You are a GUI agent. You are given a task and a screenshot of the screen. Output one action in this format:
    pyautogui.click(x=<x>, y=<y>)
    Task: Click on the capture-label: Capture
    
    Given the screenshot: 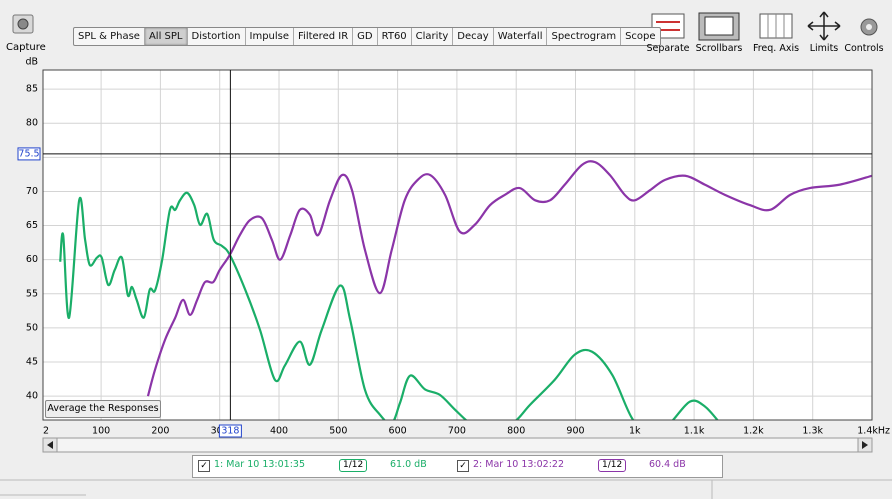 What is the action you would take?
    pyautogui.click(x=26, y=47)
    